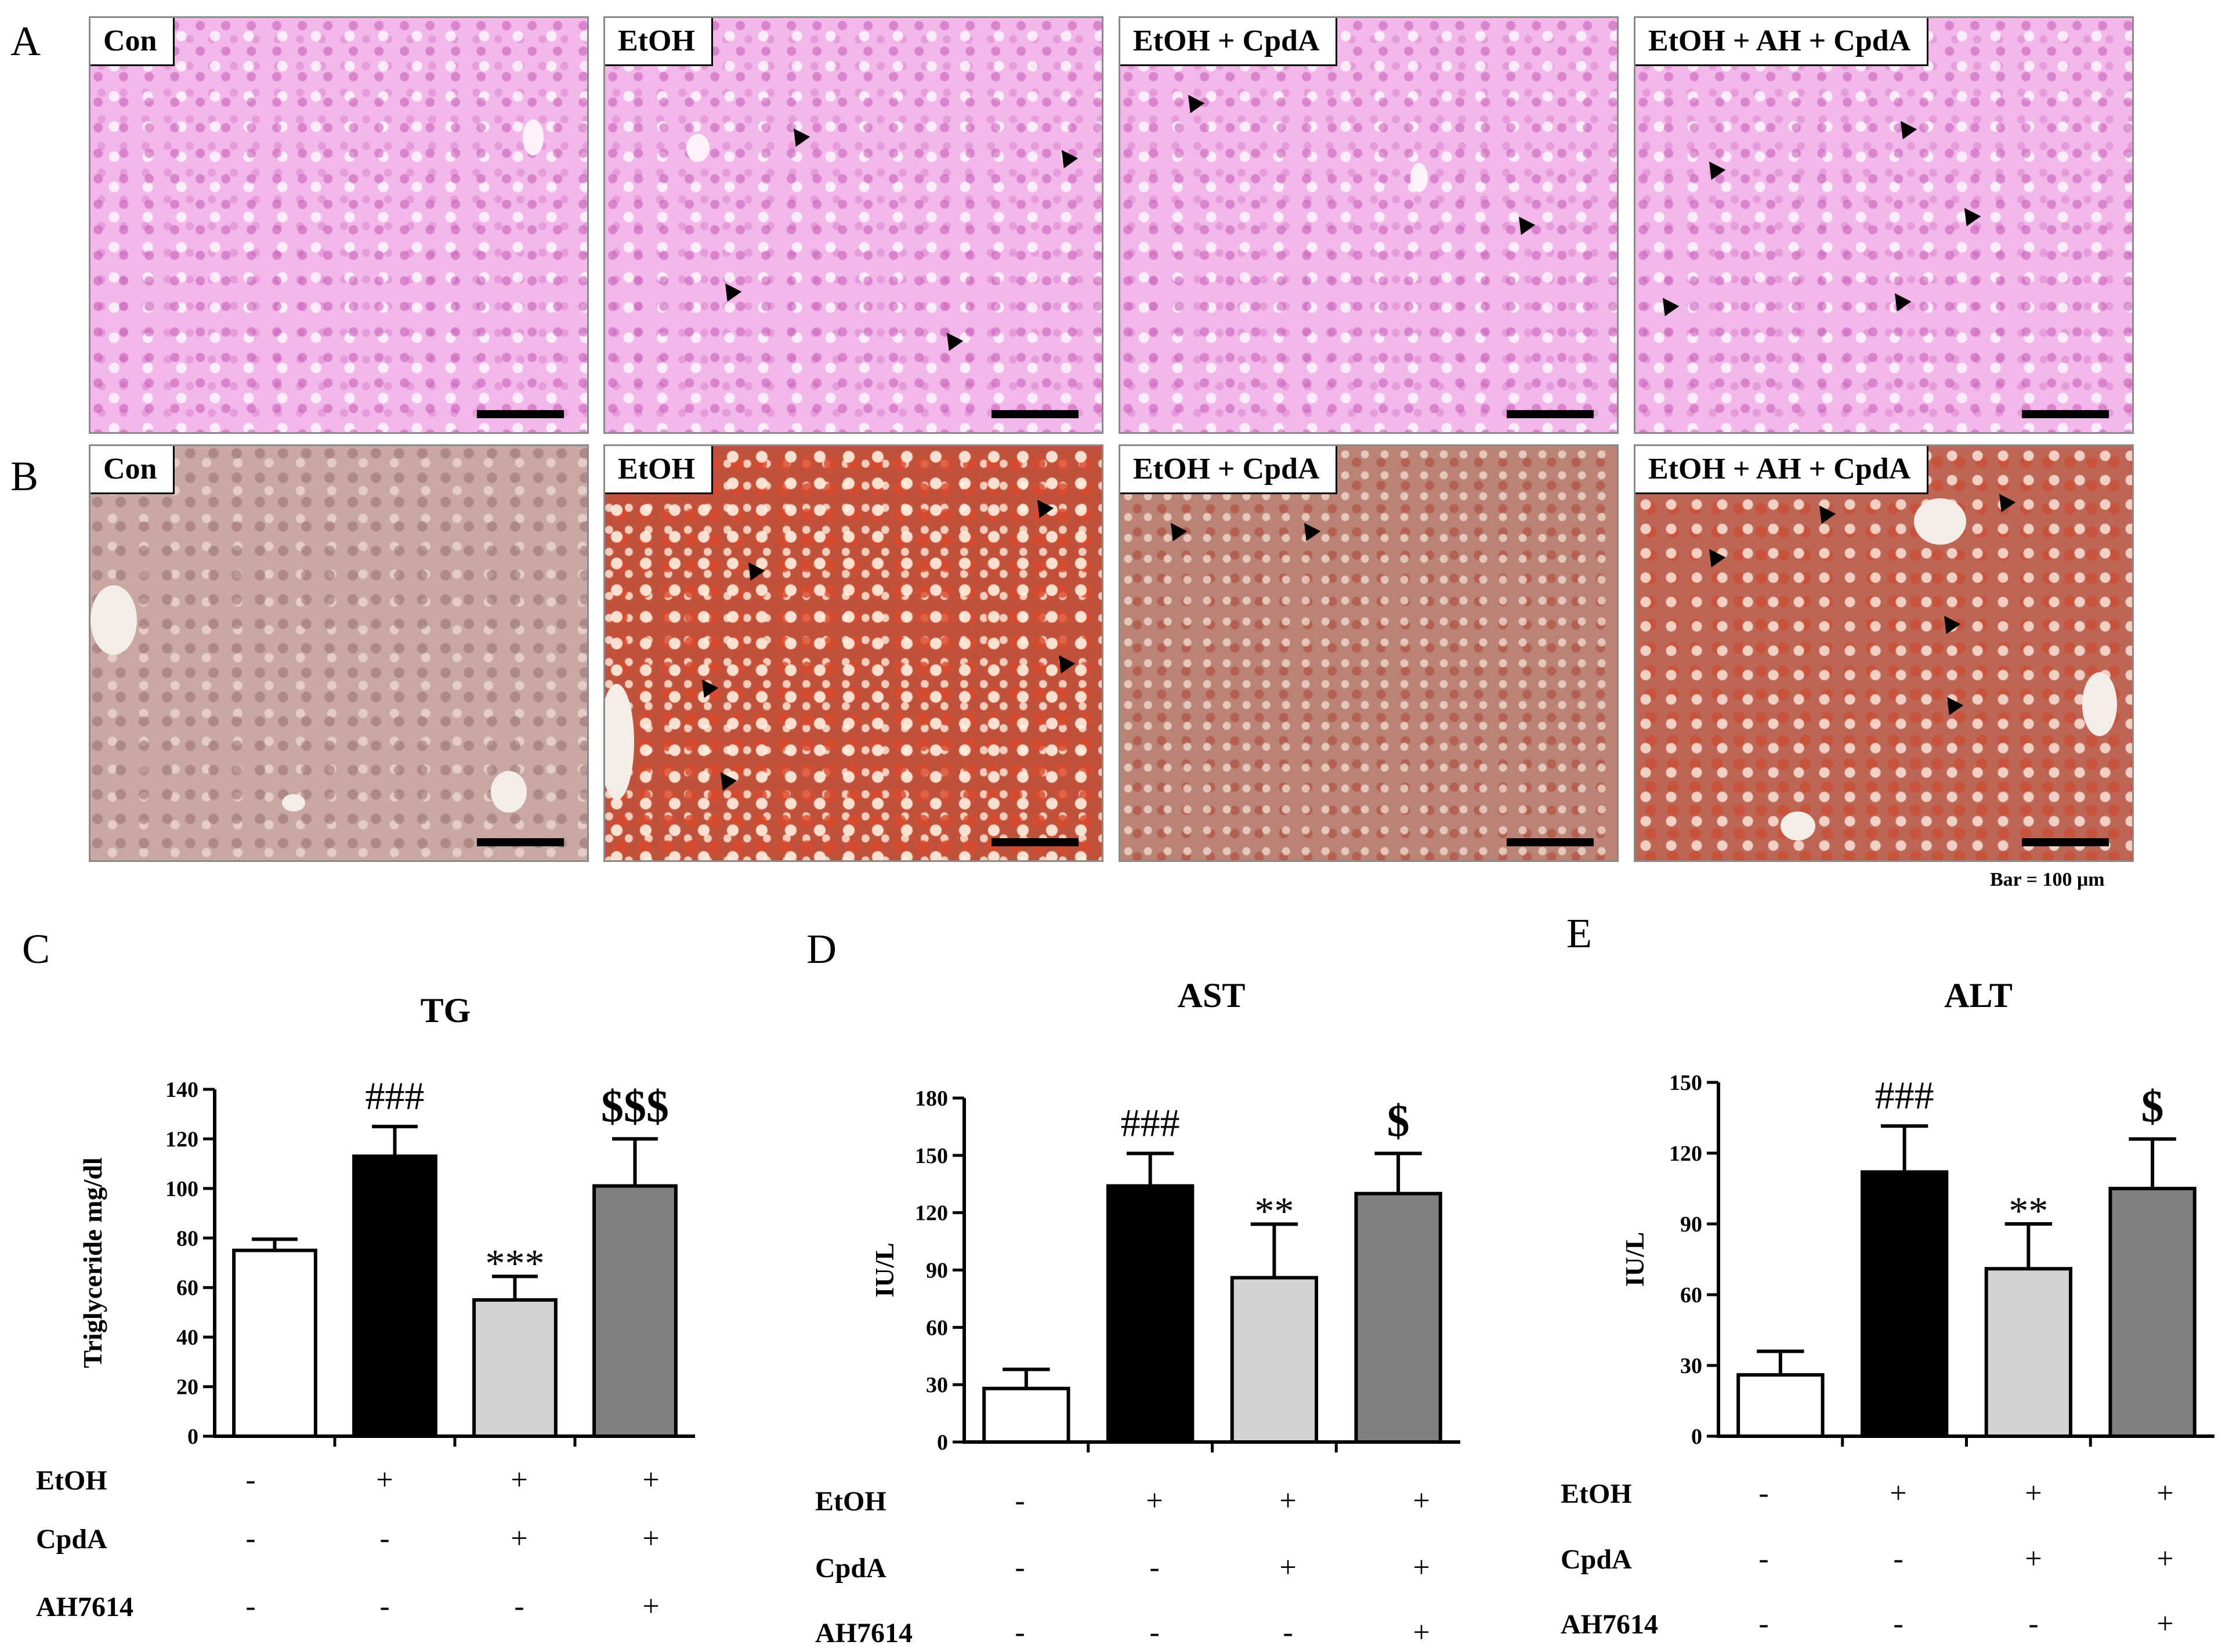 This screenshot has width=2240, height=1652. What do you see at coordinates (339, 225) in the screenshot?
I see `he-micrograph-con: Con` at bounding box center [339, 225].